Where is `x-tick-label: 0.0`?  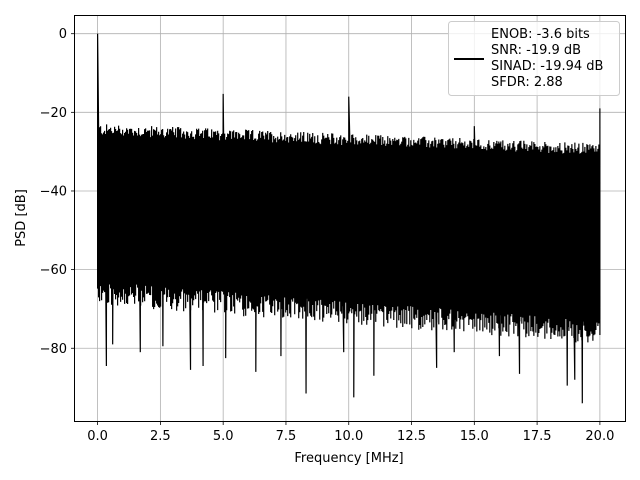 x-tick-label: 0.0 is located at coordinates (97, 436).